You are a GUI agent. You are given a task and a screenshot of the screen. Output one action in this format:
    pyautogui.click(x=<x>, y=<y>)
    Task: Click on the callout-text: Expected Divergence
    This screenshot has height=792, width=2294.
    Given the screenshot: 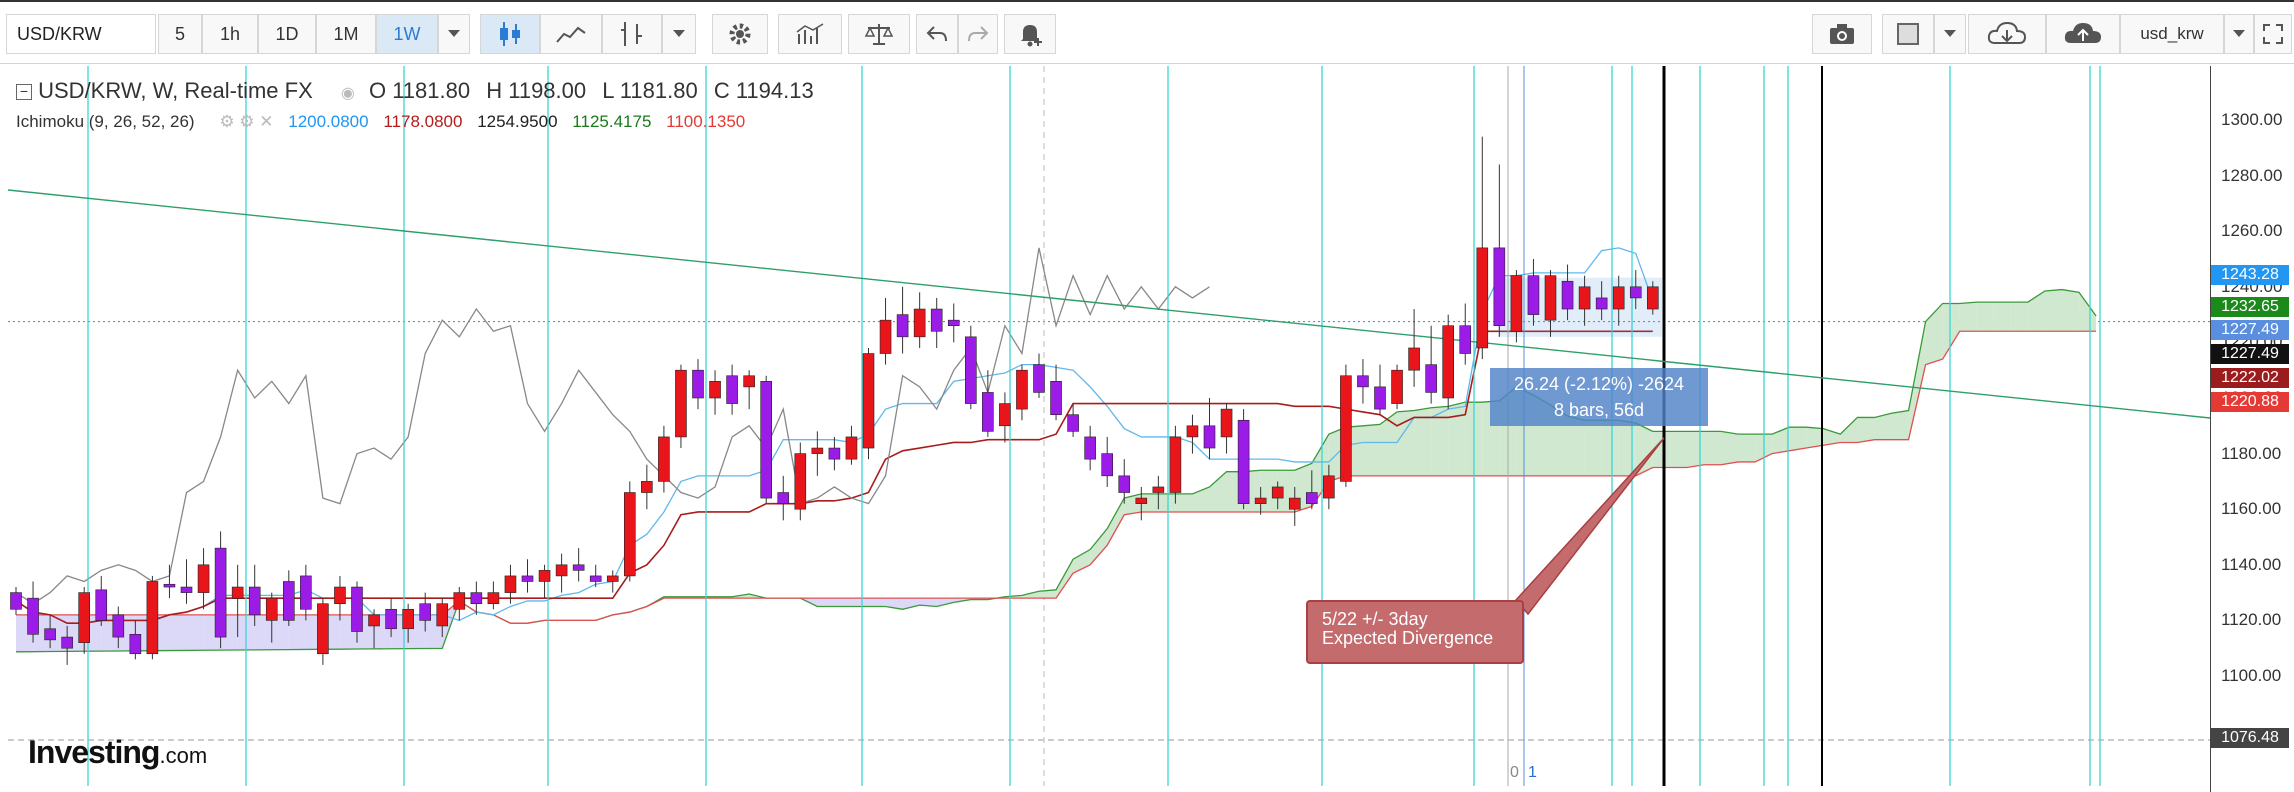 What is the action you would take?
    pyautogui.click(x=1408, y=638)
    